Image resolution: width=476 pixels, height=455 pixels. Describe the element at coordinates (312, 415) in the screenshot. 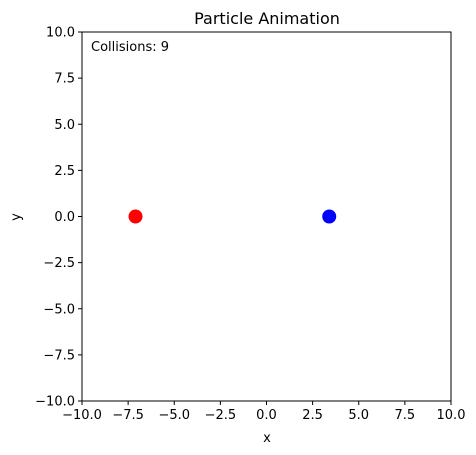

I see `x-tick-label: 2.5` at that location.